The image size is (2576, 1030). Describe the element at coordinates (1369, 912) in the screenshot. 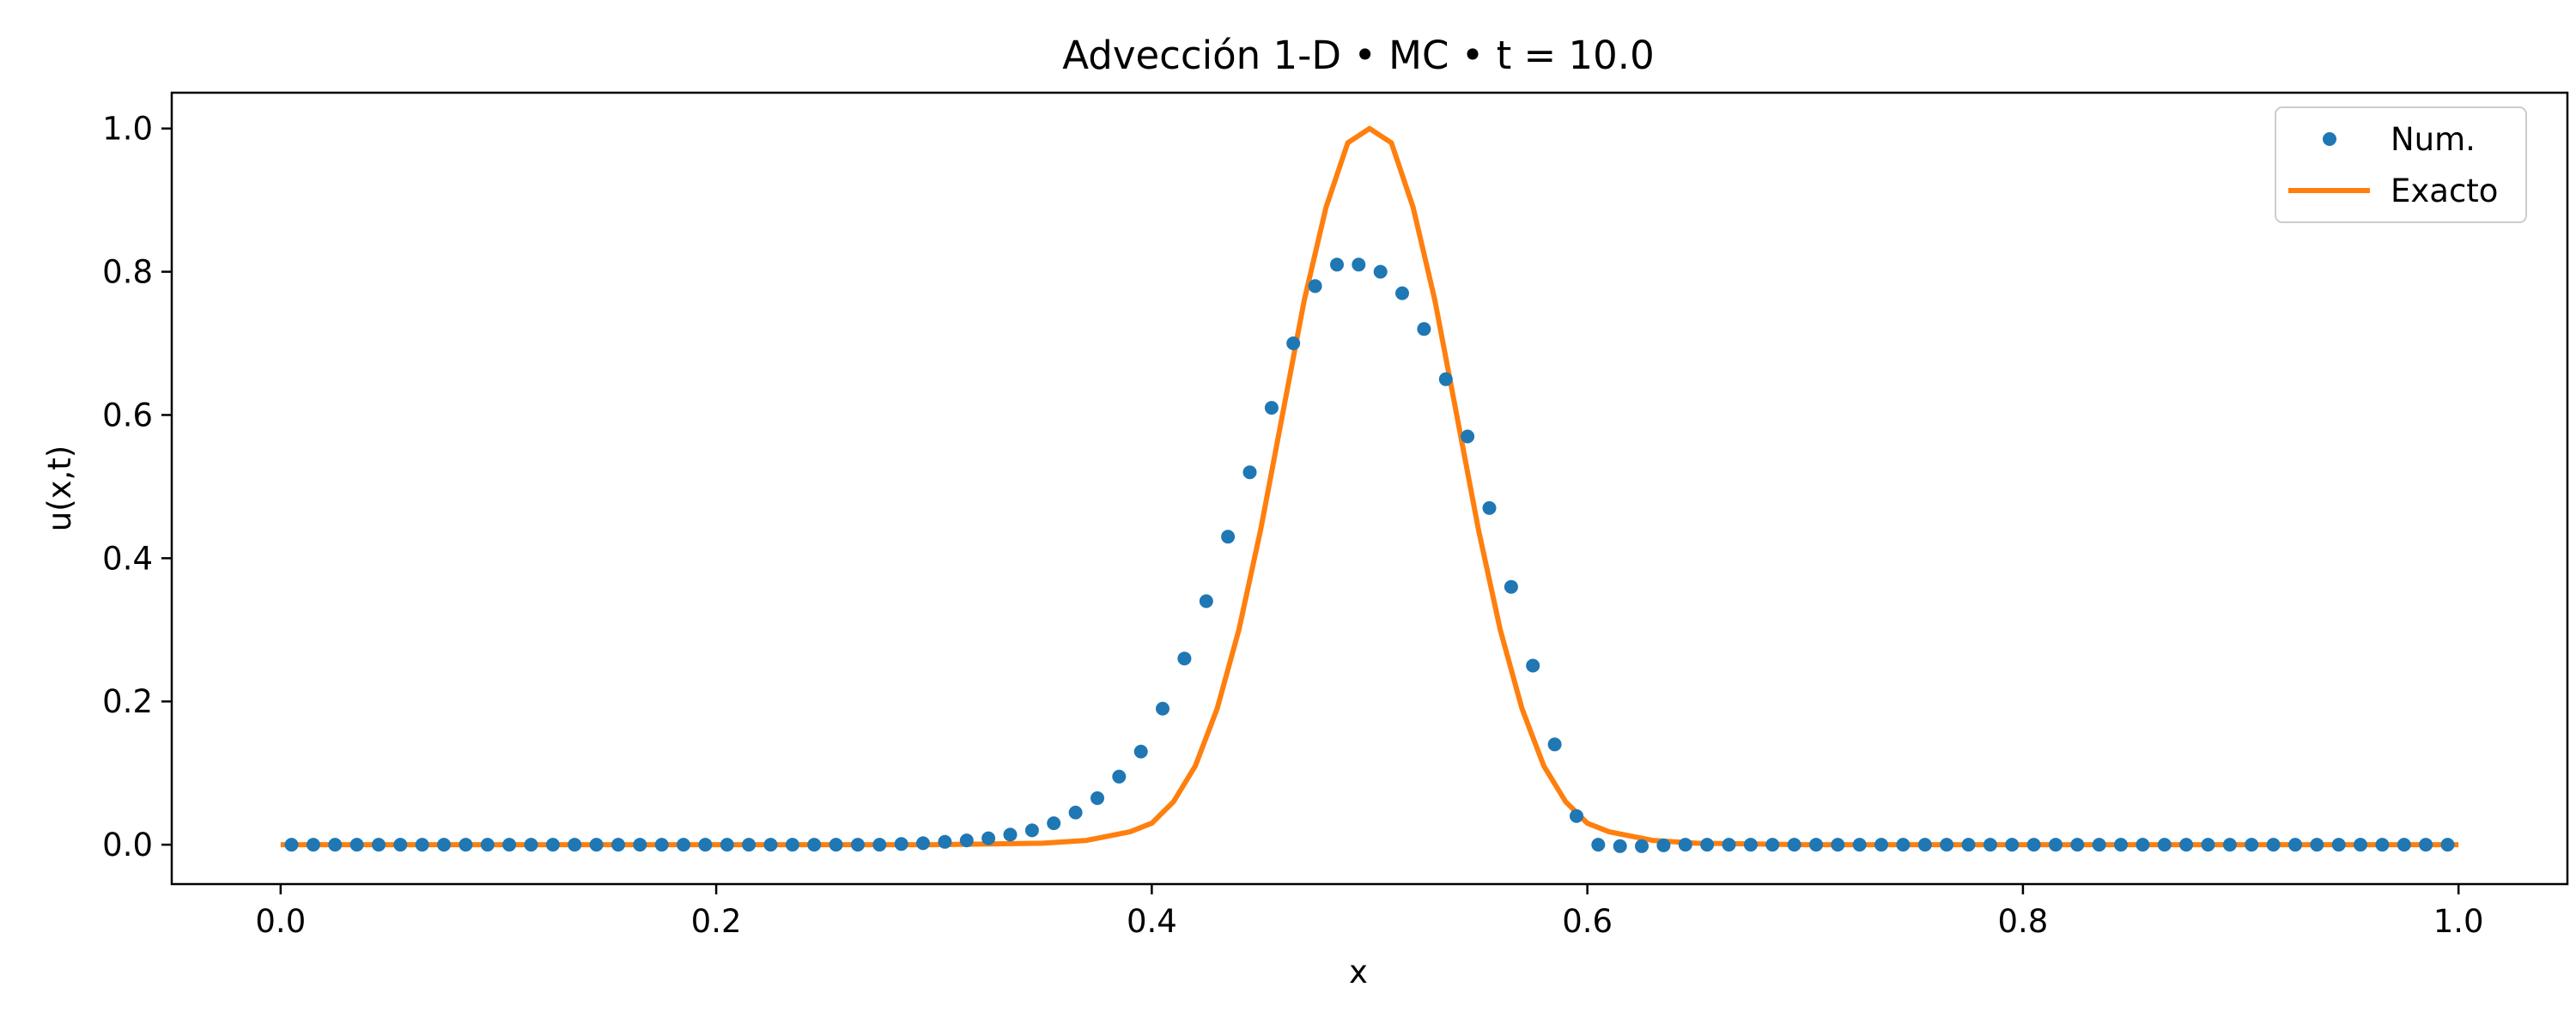

I see `x-axis: 0.0 0.2 0.4 0.6 0.8 1.0` at that location.